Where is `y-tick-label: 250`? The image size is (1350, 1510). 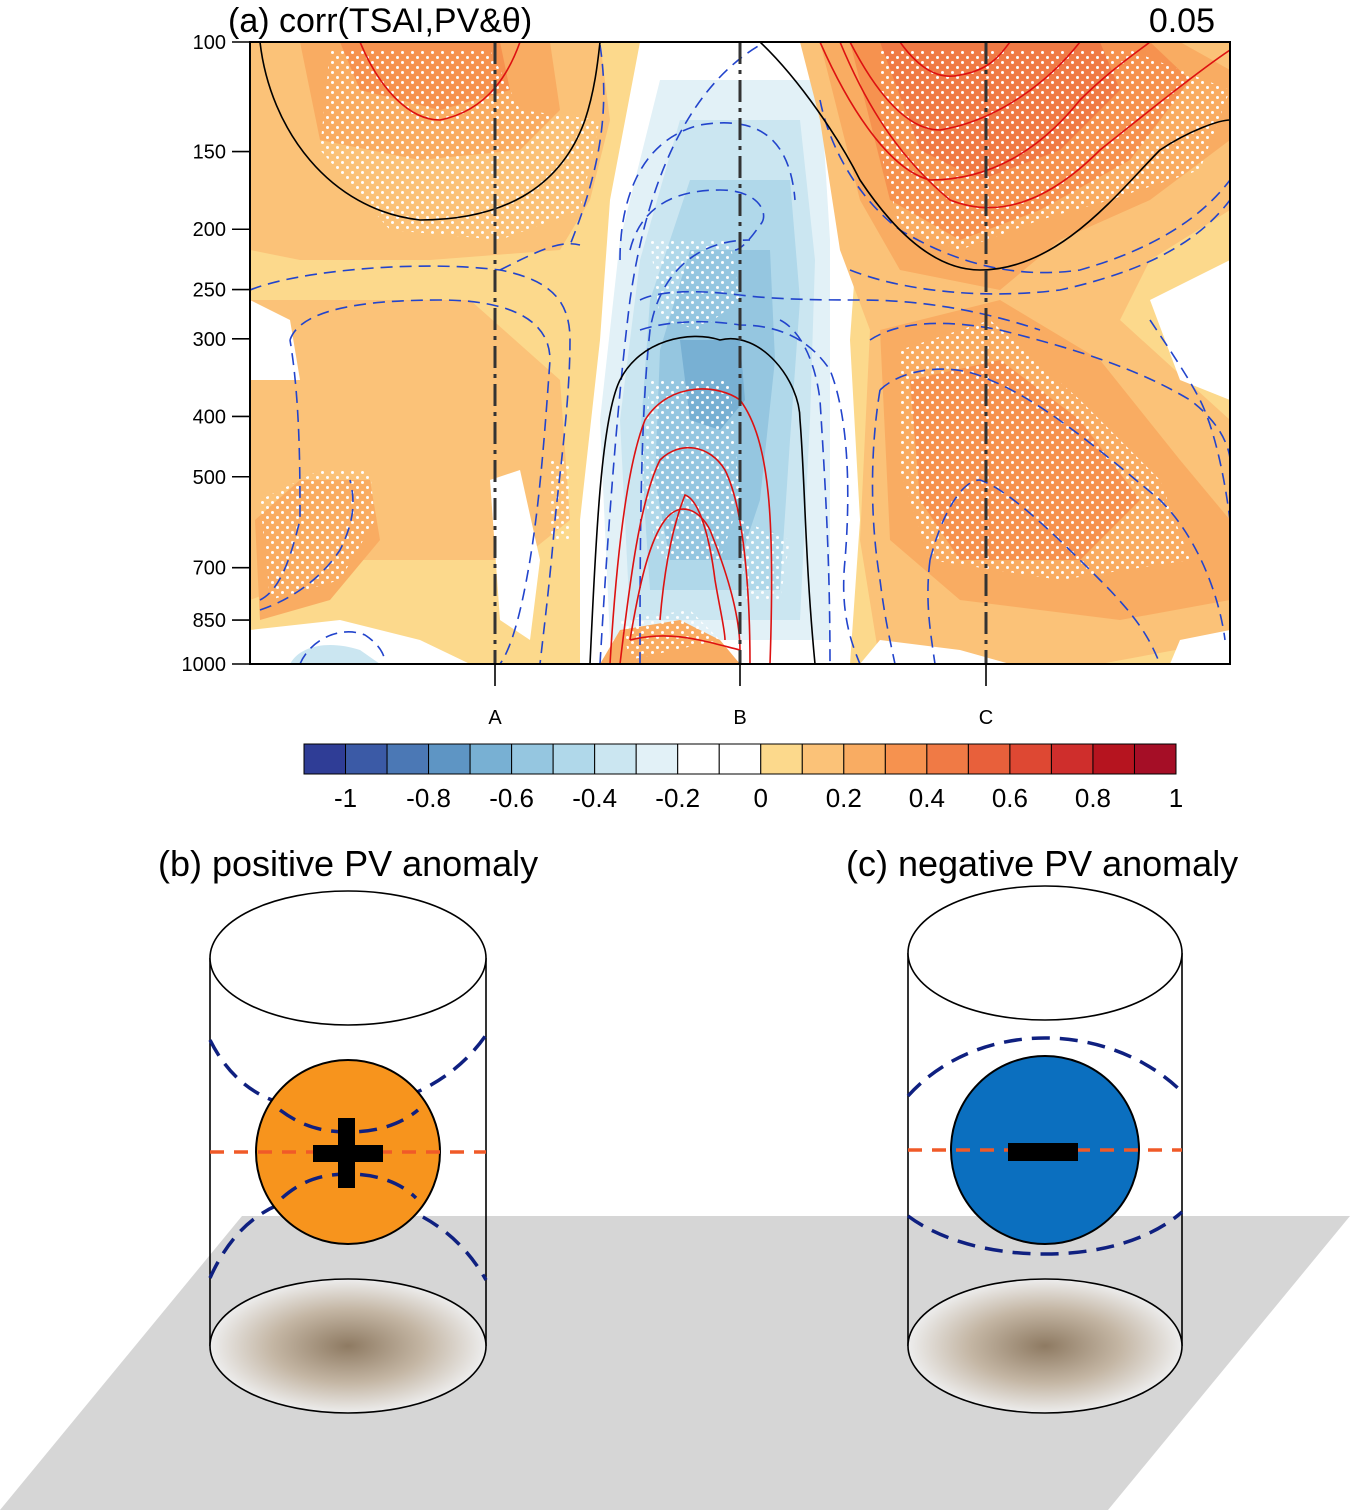 y-tick-label: 250 is located at coordinates (209, 291).